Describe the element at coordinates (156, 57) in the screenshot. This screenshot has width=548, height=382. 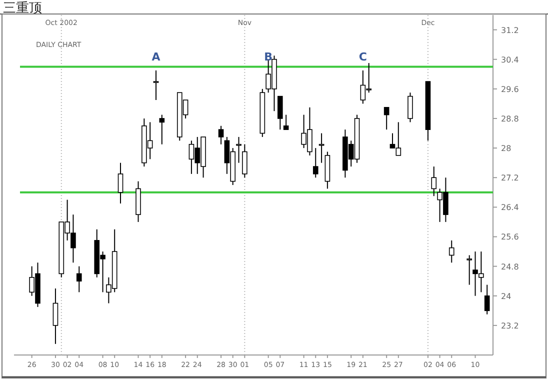
I see `annotation: A` at that location.